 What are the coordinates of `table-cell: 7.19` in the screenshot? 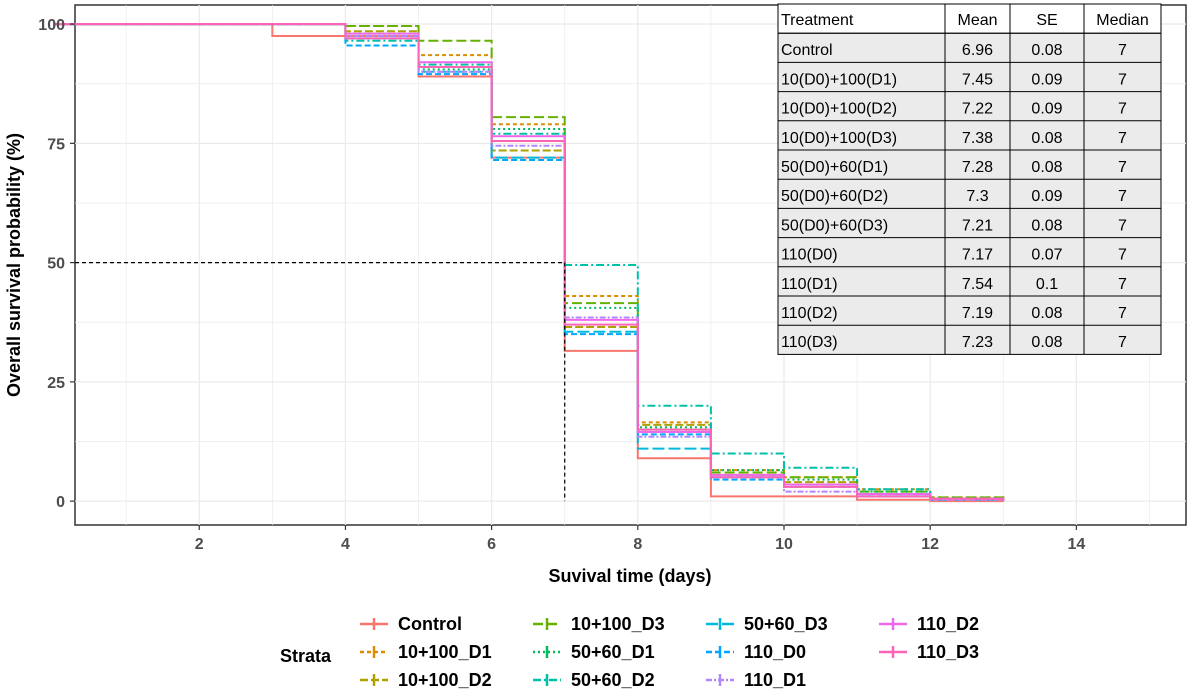 It's located at (977, 313).